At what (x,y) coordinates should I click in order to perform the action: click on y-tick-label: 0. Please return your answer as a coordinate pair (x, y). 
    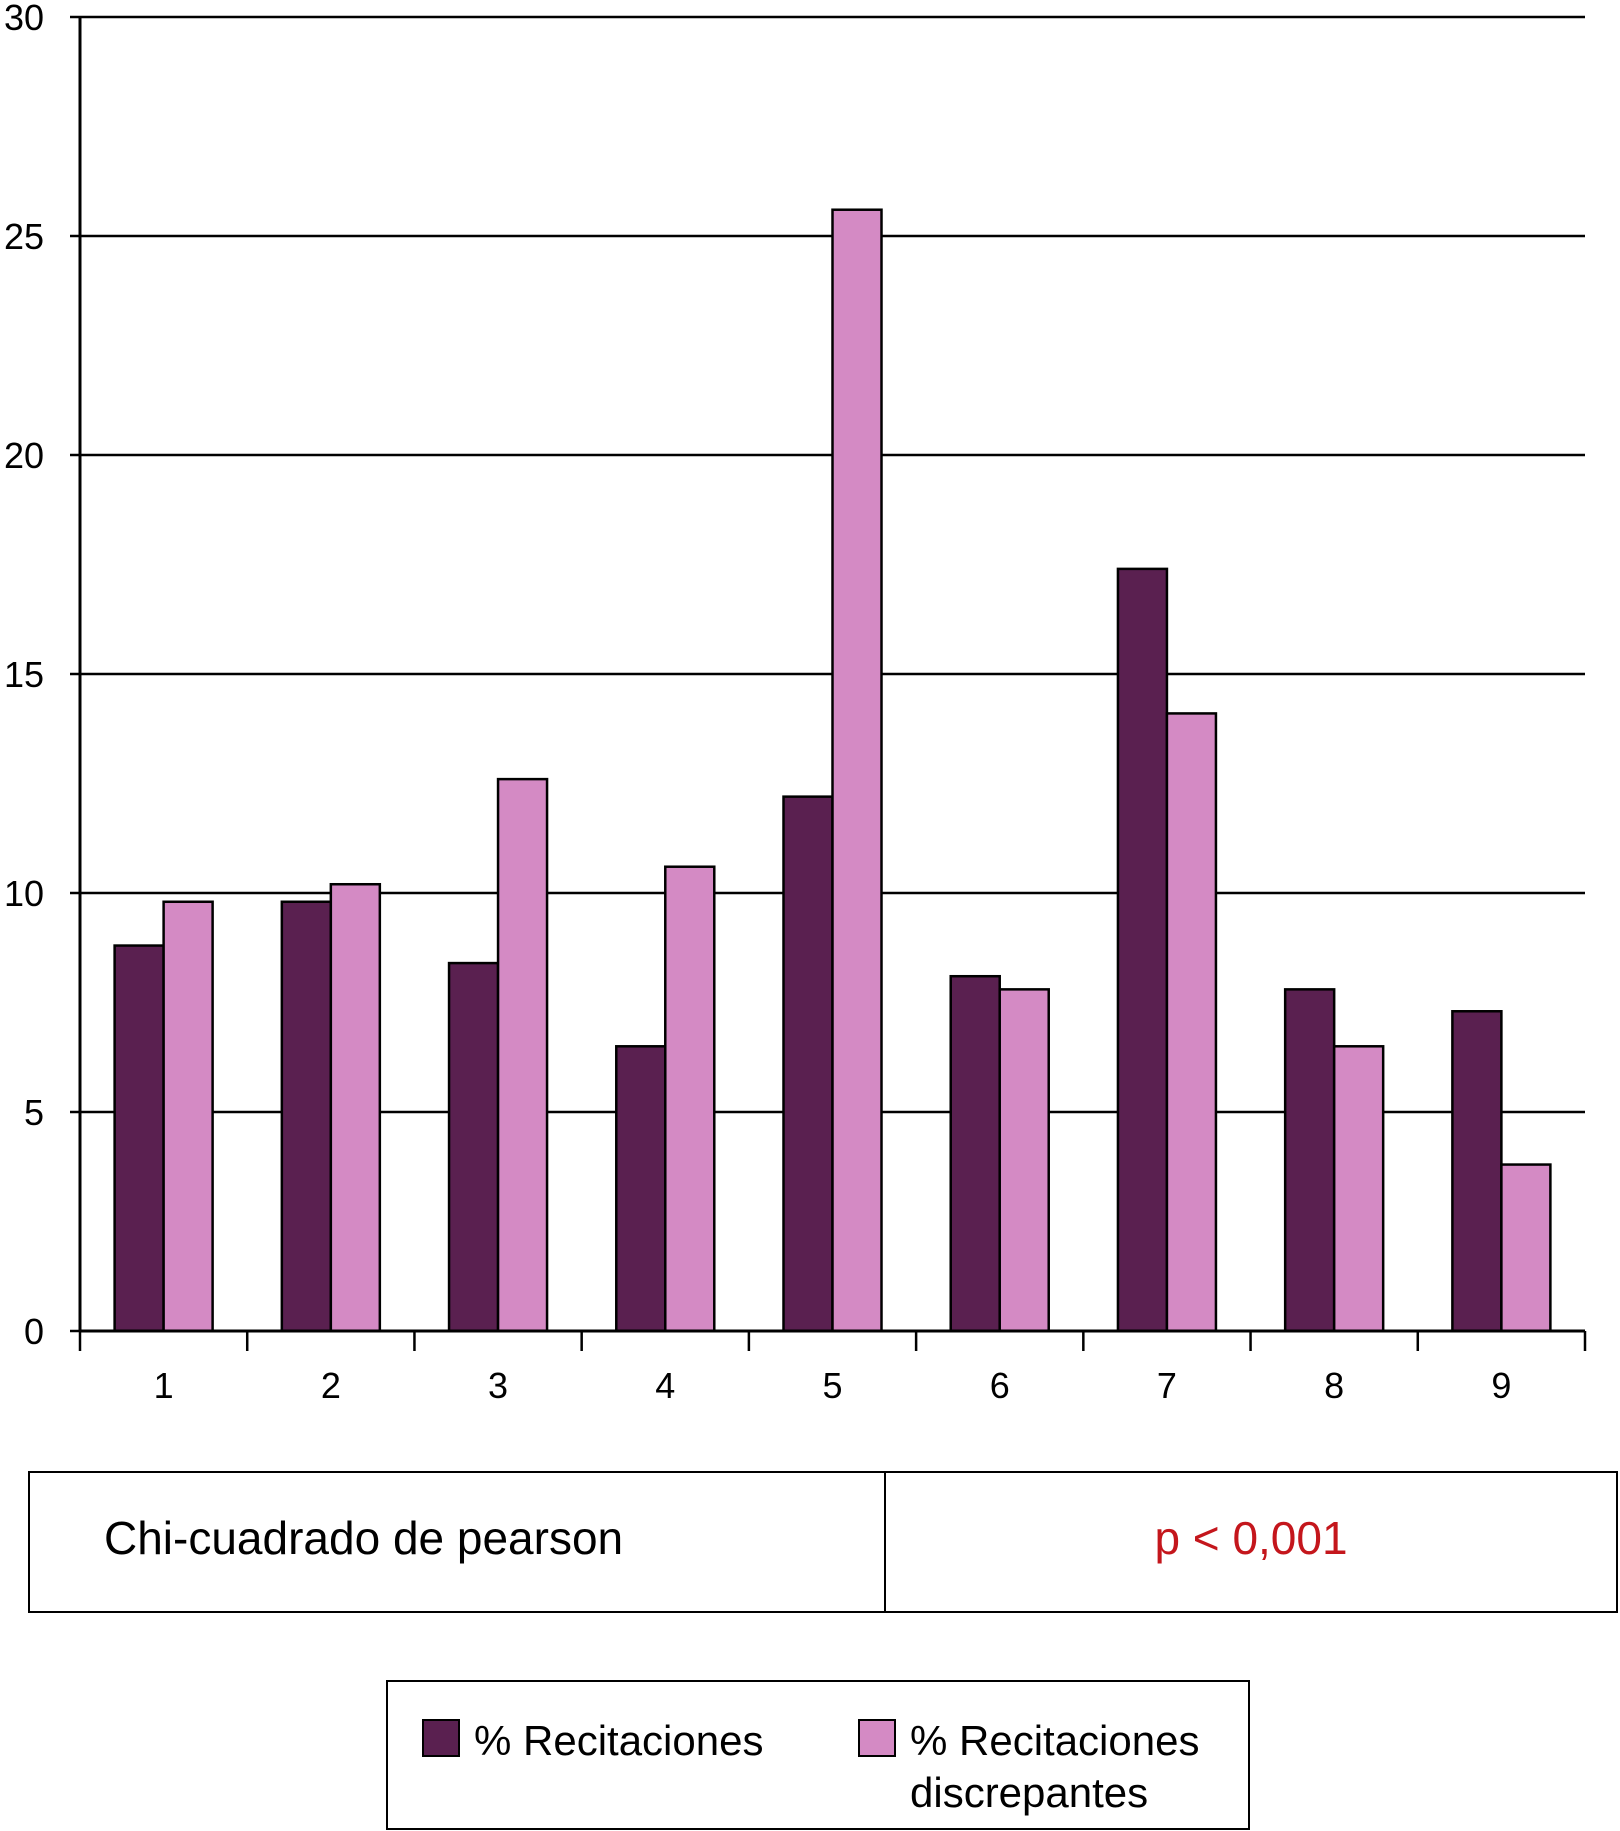
    Looking at the image, I should click on (34, 1331).